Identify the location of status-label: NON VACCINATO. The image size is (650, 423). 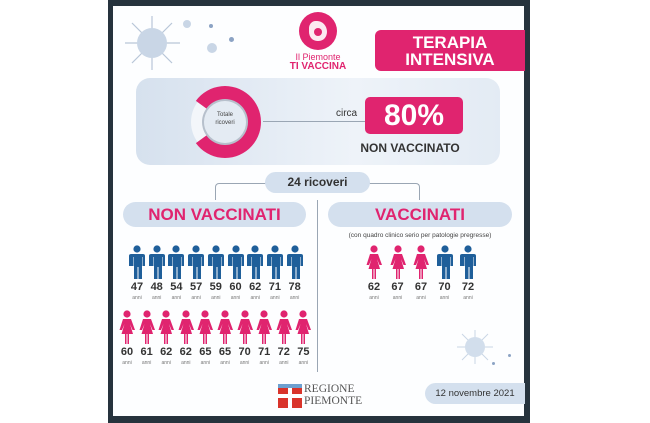
(410, 148).